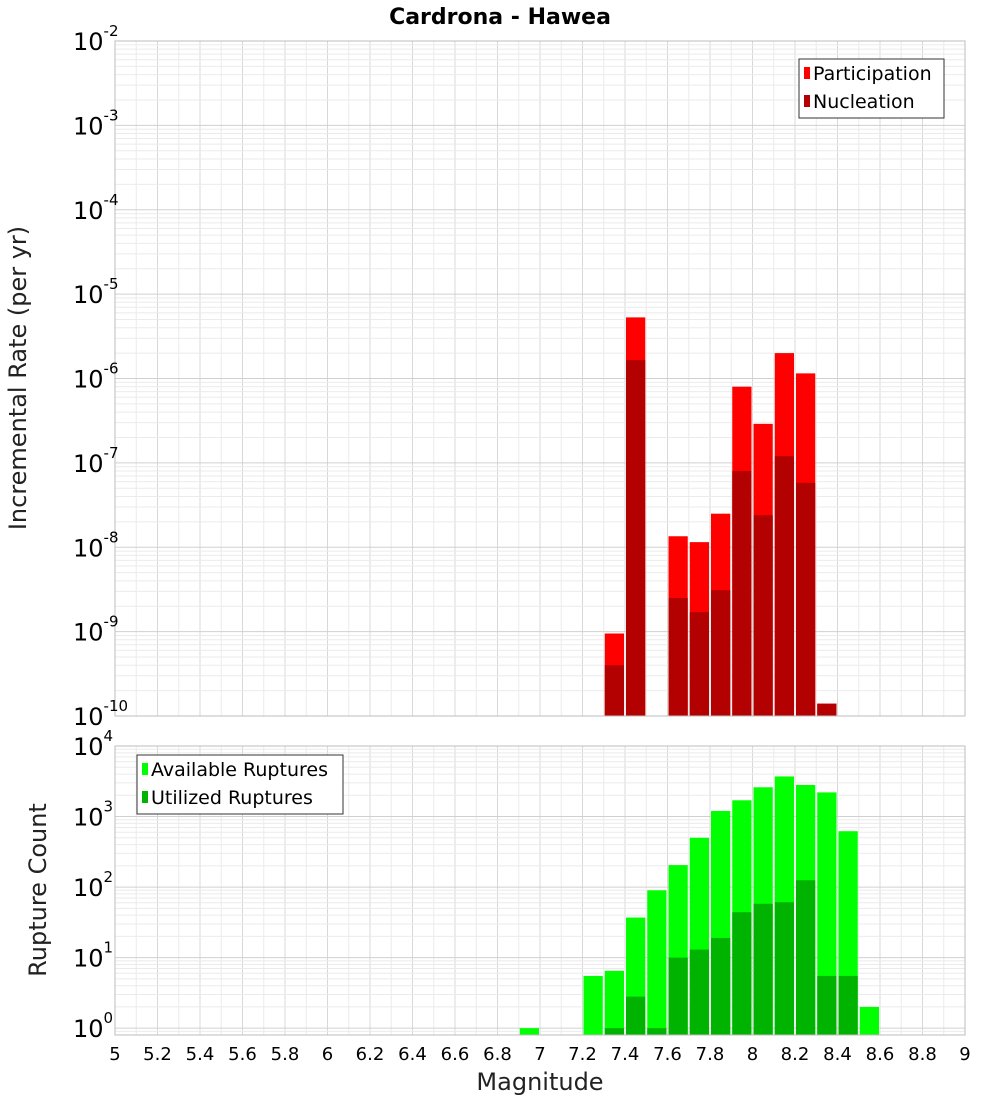 The width and height of the screenshot is (1000, 1100). Describe the element at coordinates (327, 1054) in the screenshot. I see `x-tick-label: 6` at that location.